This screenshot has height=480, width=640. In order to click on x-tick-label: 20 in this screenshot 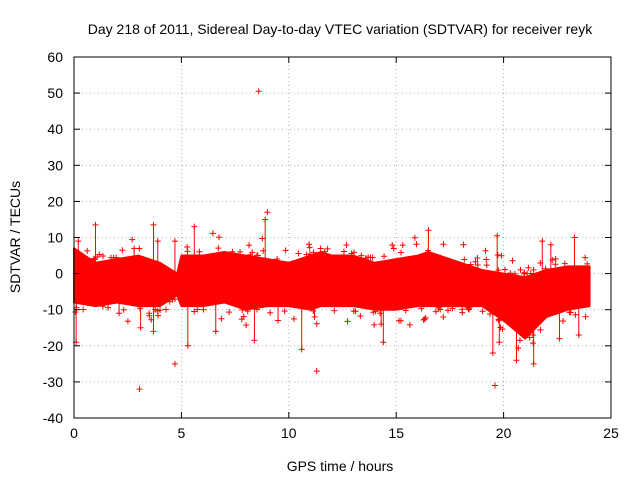, I will do `click(504, 433)`.